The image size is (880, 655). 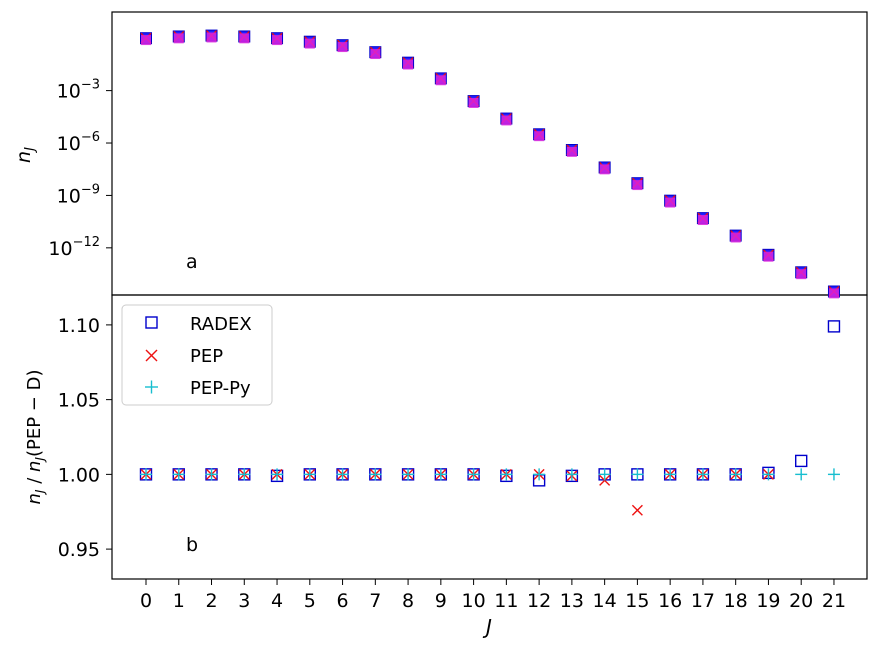 What do you see at coordinates (80, 169) in the screenshot?
I see `panel-a-y-ticks: 10⁻³ 10⁻⁶ 10⁻⁹ 10⁻¹²` at bounding box center [80, 169].